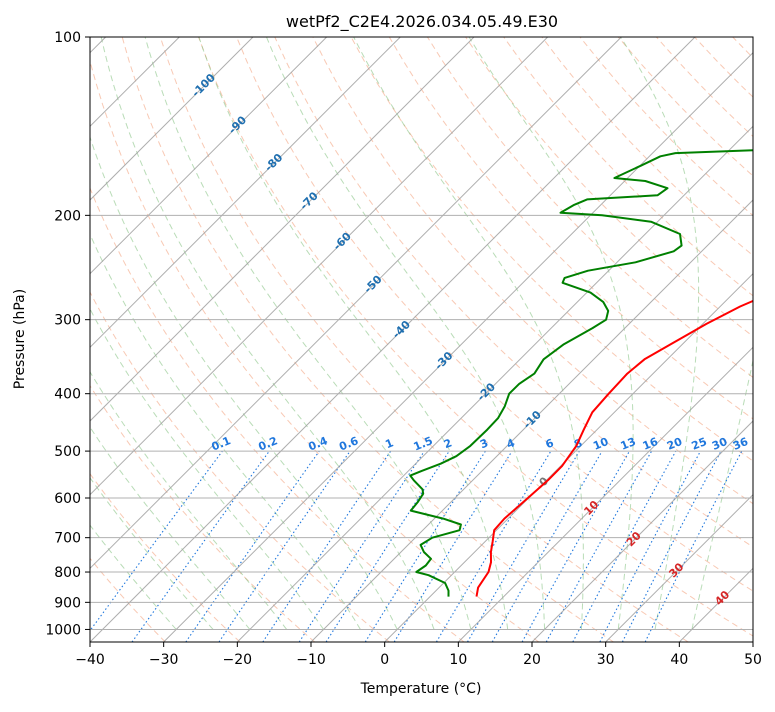  What do you see at coordinates (532, 660) in the screenshot?
I see `x-tick-label: 20` at bounding box center [532, 660].